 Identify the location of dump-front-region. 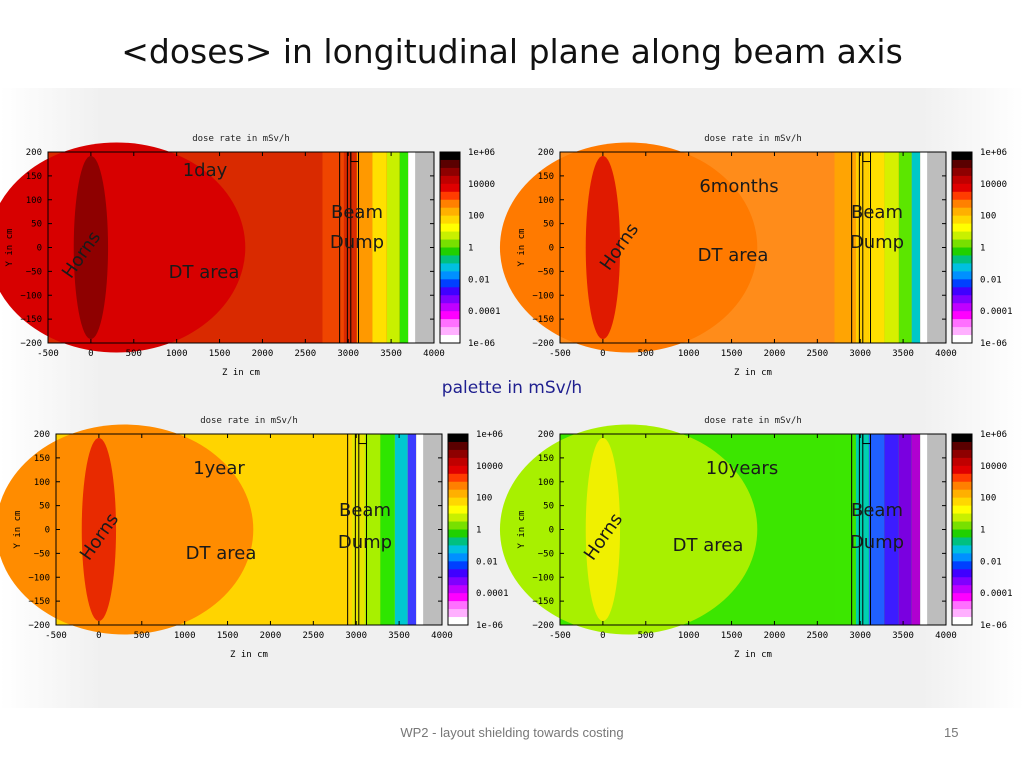
(341, 529).